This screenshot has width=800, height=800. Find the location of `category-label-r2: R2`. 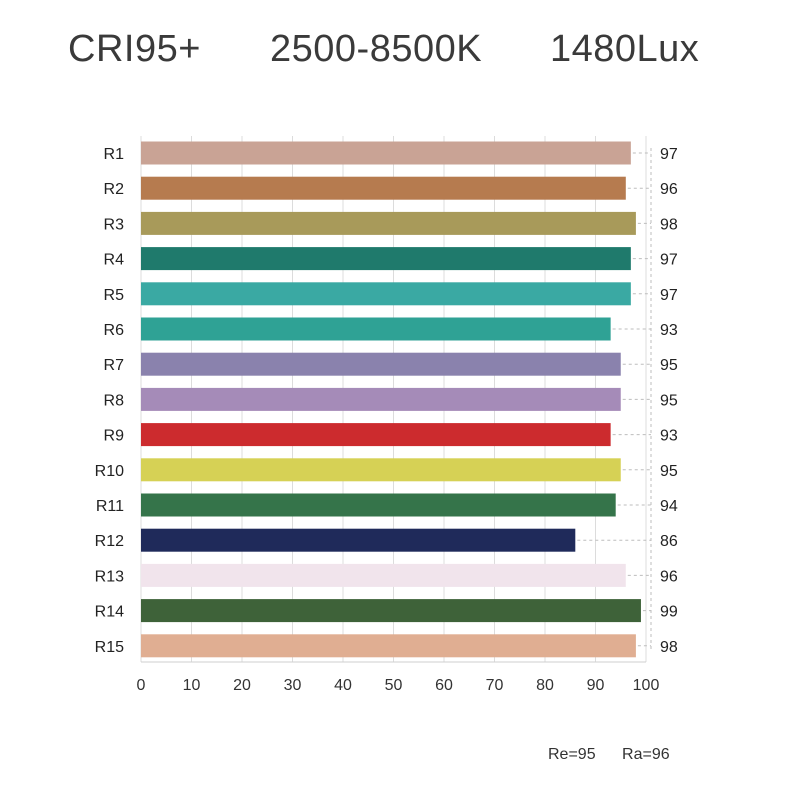

category-label-r2: R2 is located at coordinates (114, 189).